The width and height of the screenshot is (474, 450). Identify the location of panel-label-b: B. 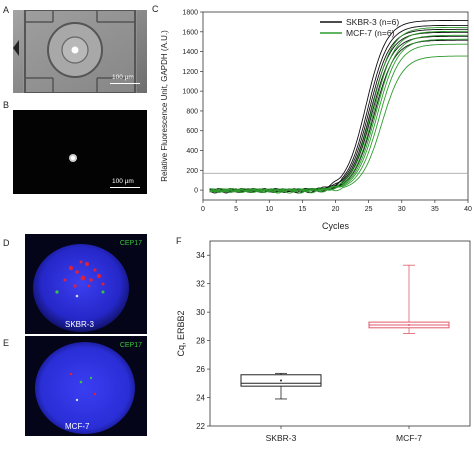
(6, 105).